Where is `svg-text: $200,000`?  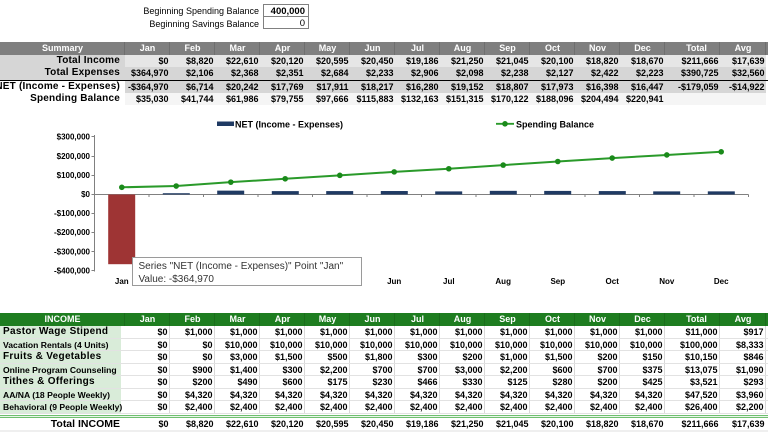 svg-text: $200,000 is located at coordinates (74, 156).